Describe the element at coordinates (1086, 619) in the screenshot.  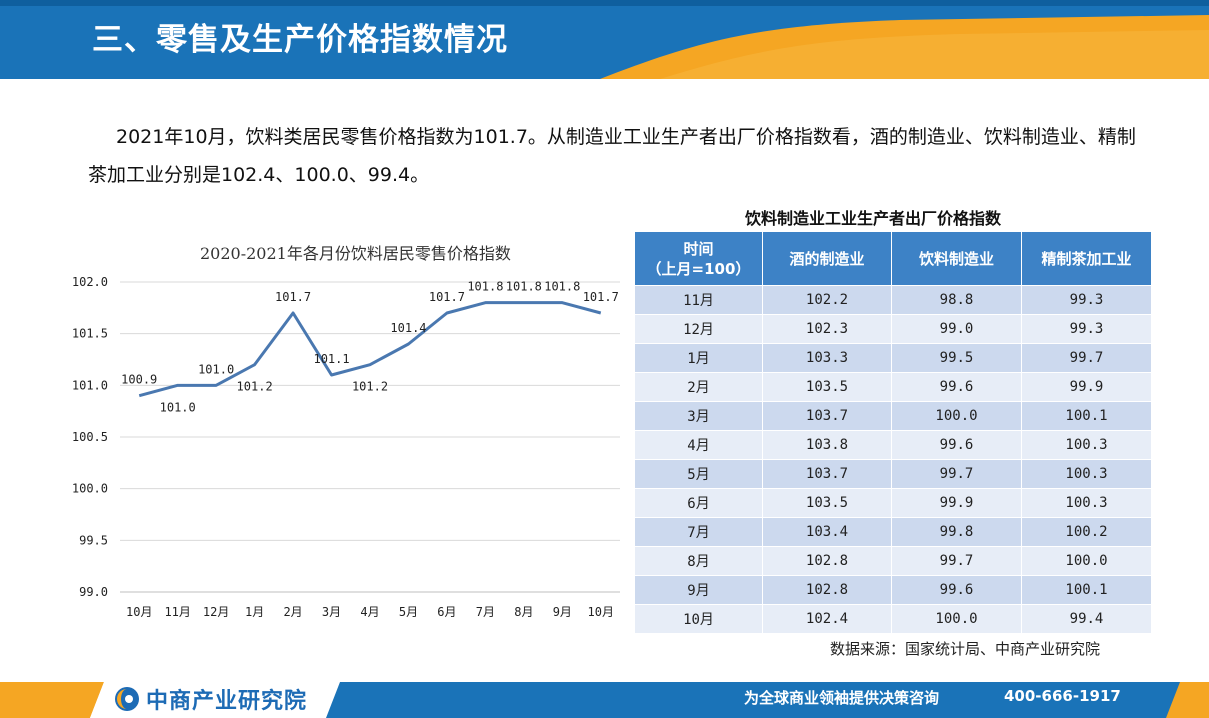
I see `table-cell-c3: 99.4` at that location.